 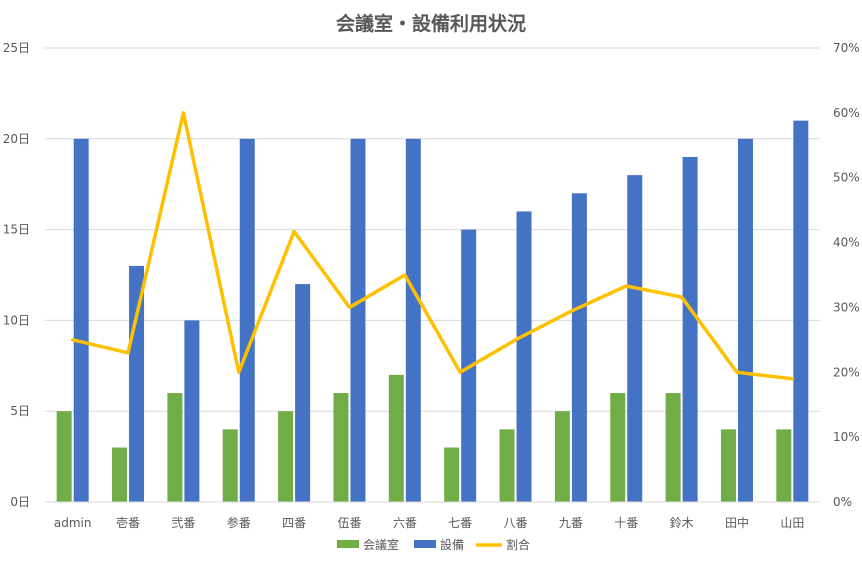 What do you see at coordinates (183, 523) in the screenshot?
I see `x-axis-tick-label: 弐番` at bounding box center [183, 523].